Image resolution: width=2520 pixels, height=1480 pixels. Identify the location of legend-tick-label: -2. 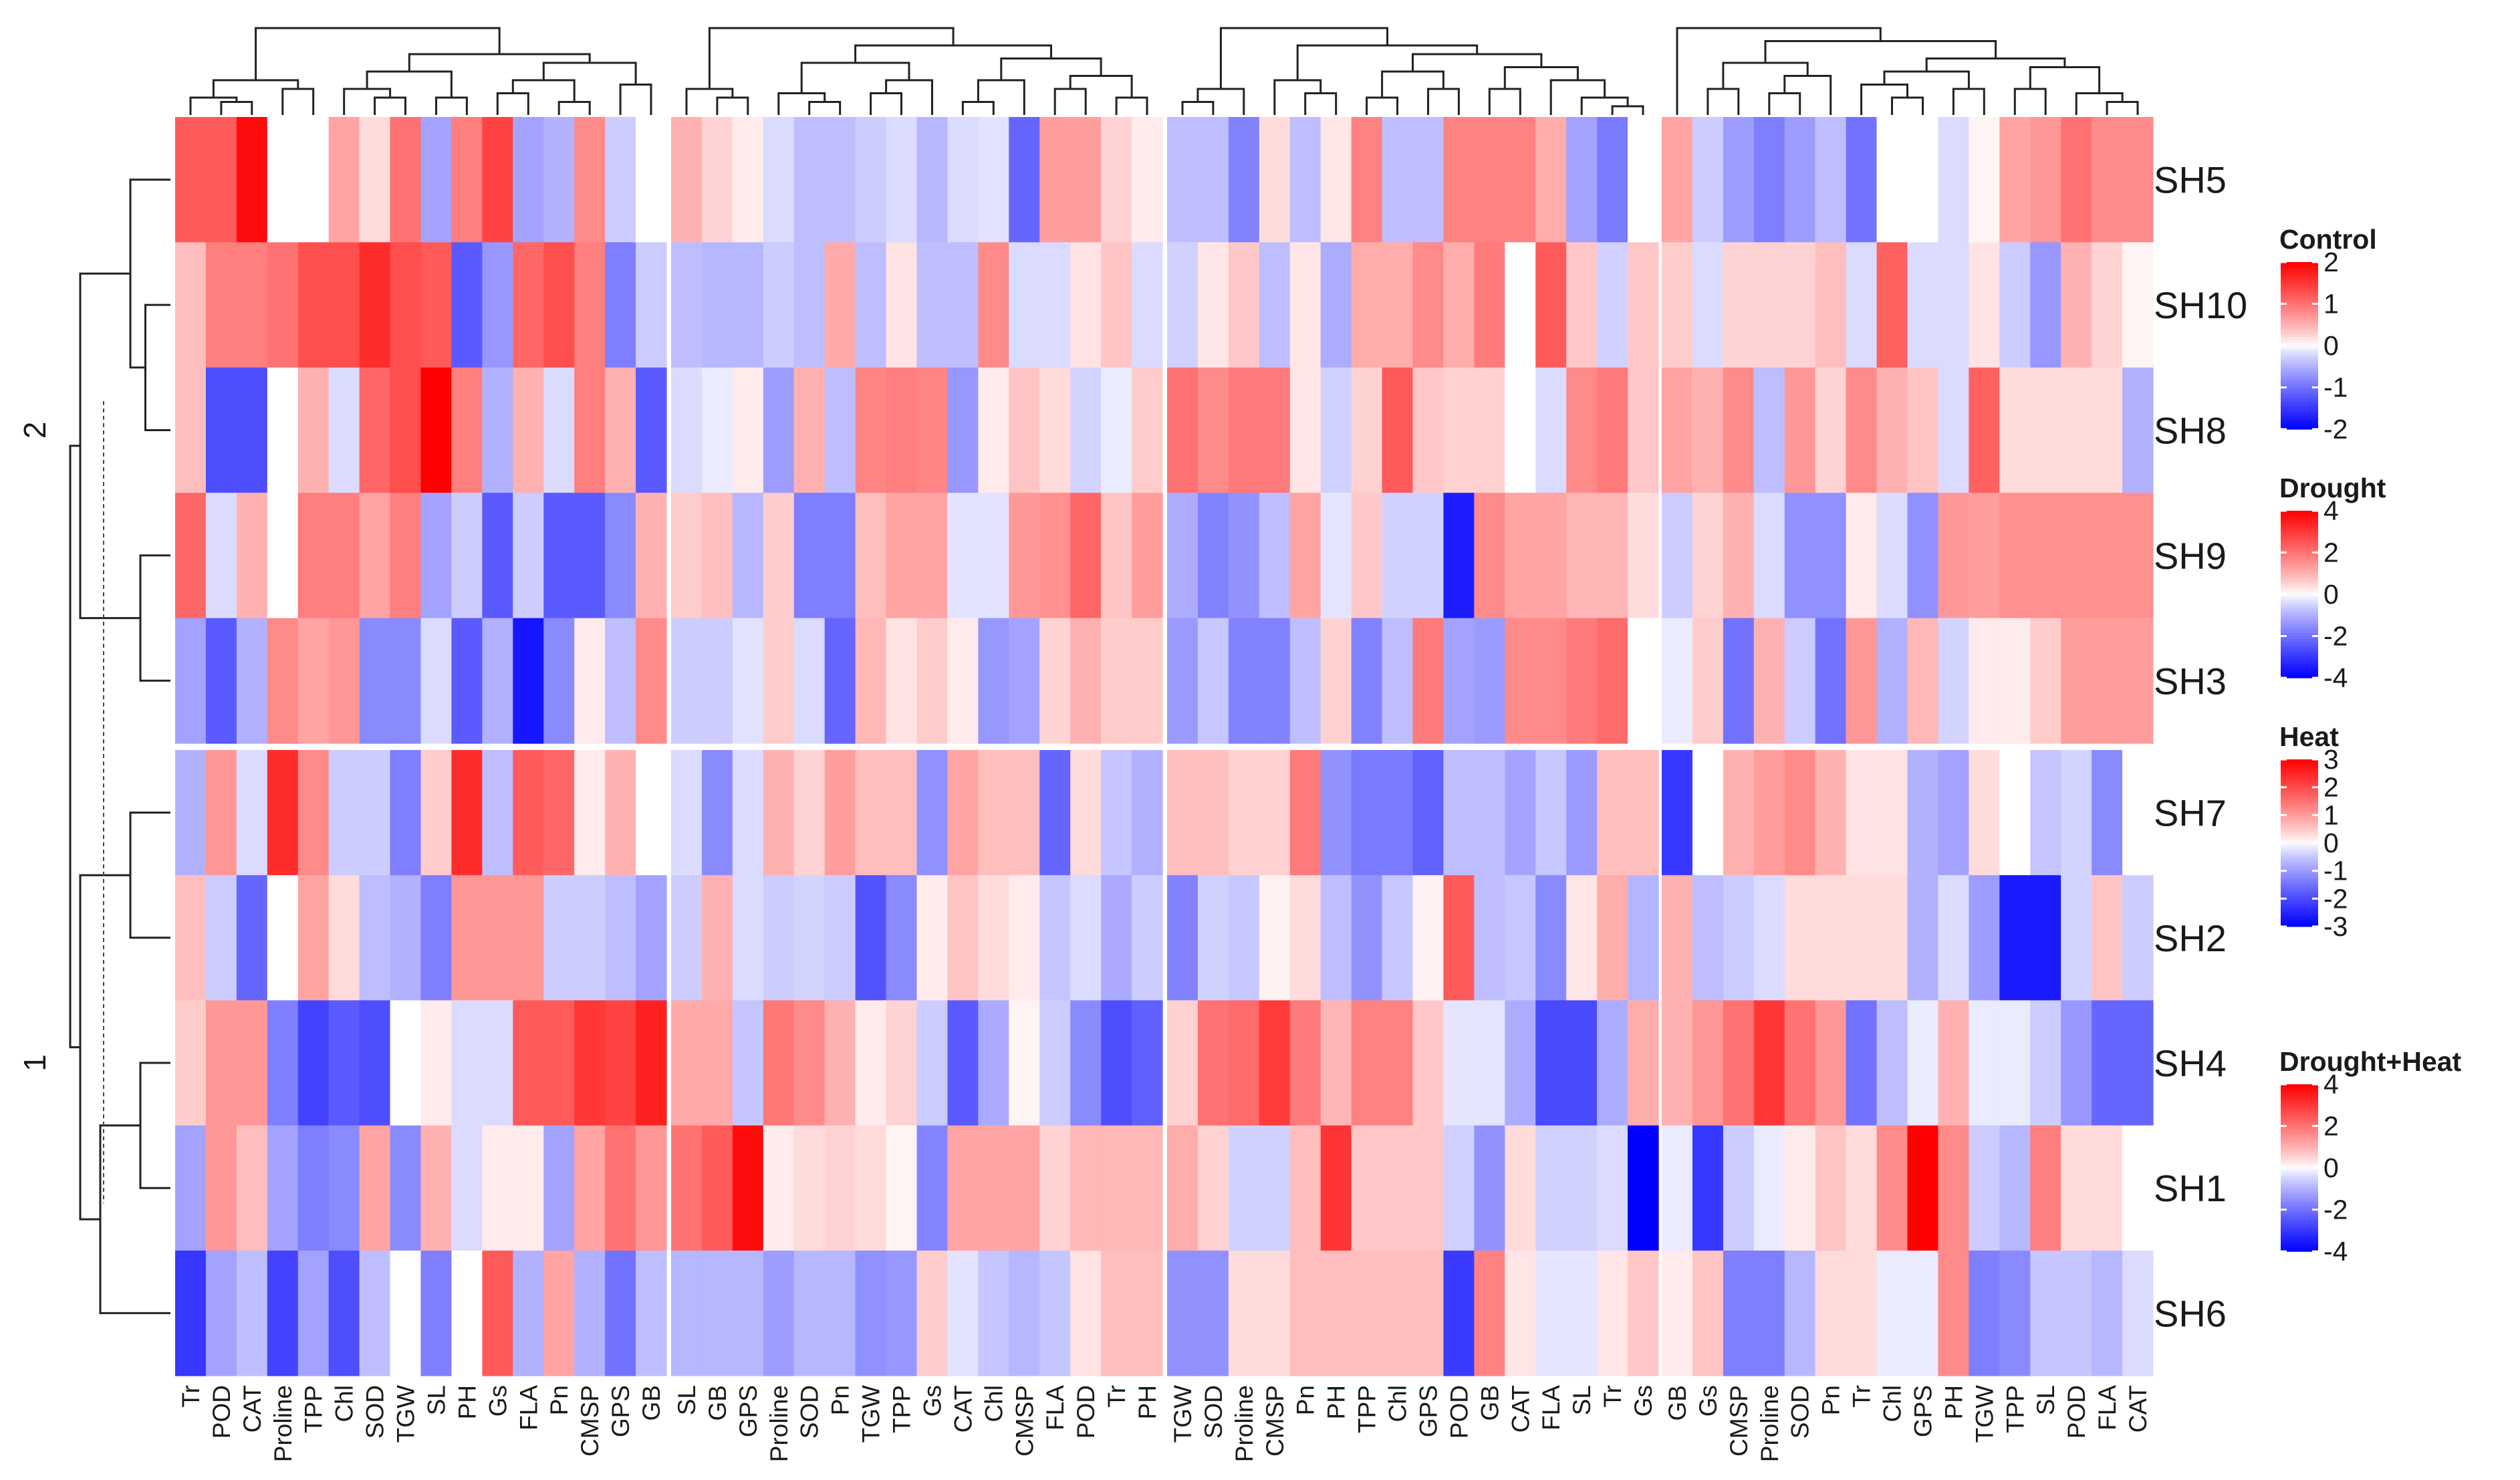
(2335, 1210).